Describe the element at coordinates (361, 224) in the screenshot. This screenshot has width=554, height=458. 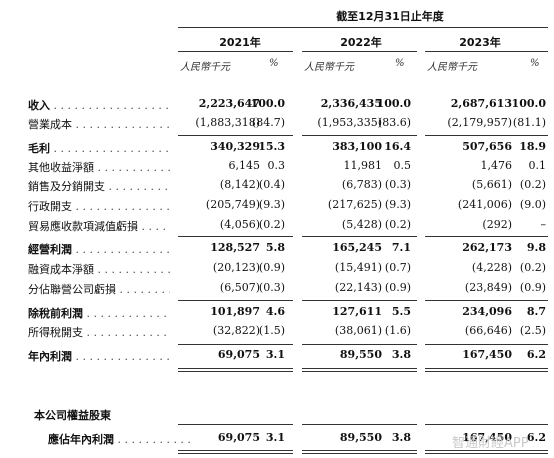
I see `cell-value: (5,428)` at that location.